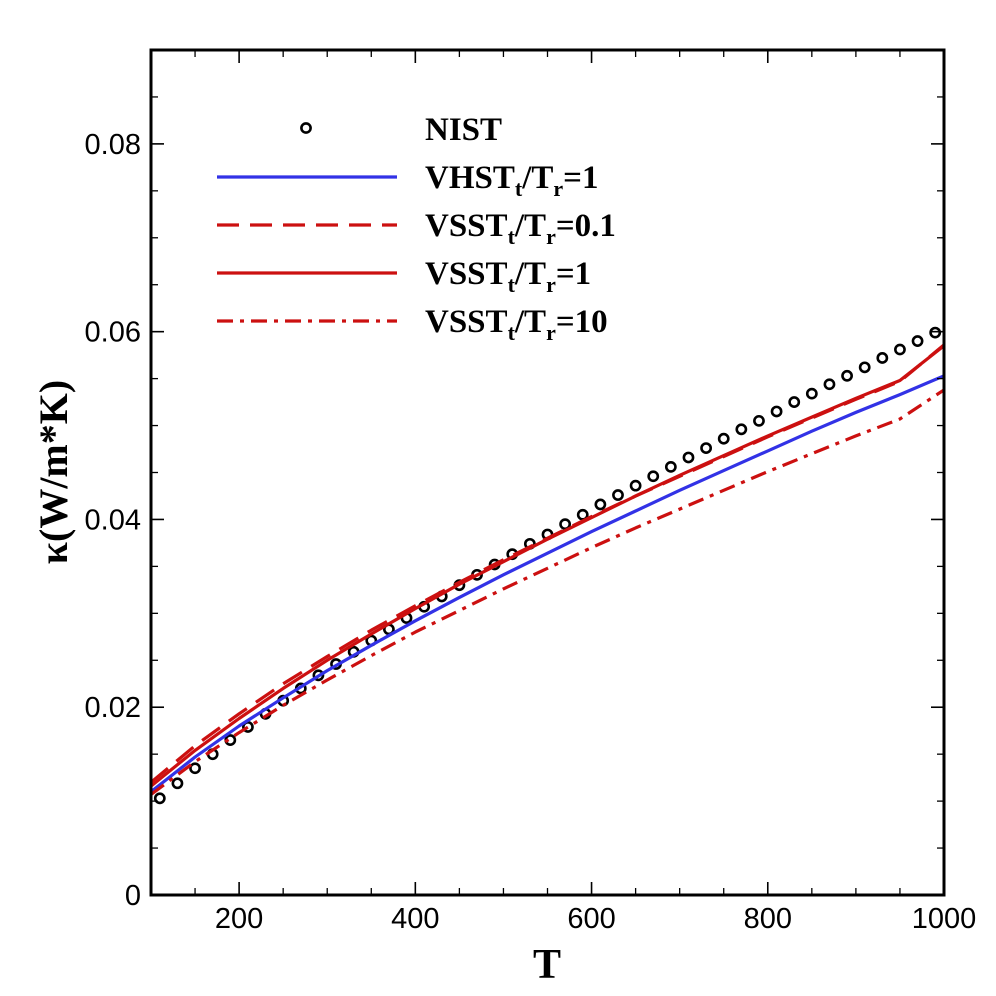 The width and height of the screenshot is (996, 996). Describe the element at coordinates (516, 324) in the screenshot. I see `legend-label: VSSTt/Tr=10` at that location.